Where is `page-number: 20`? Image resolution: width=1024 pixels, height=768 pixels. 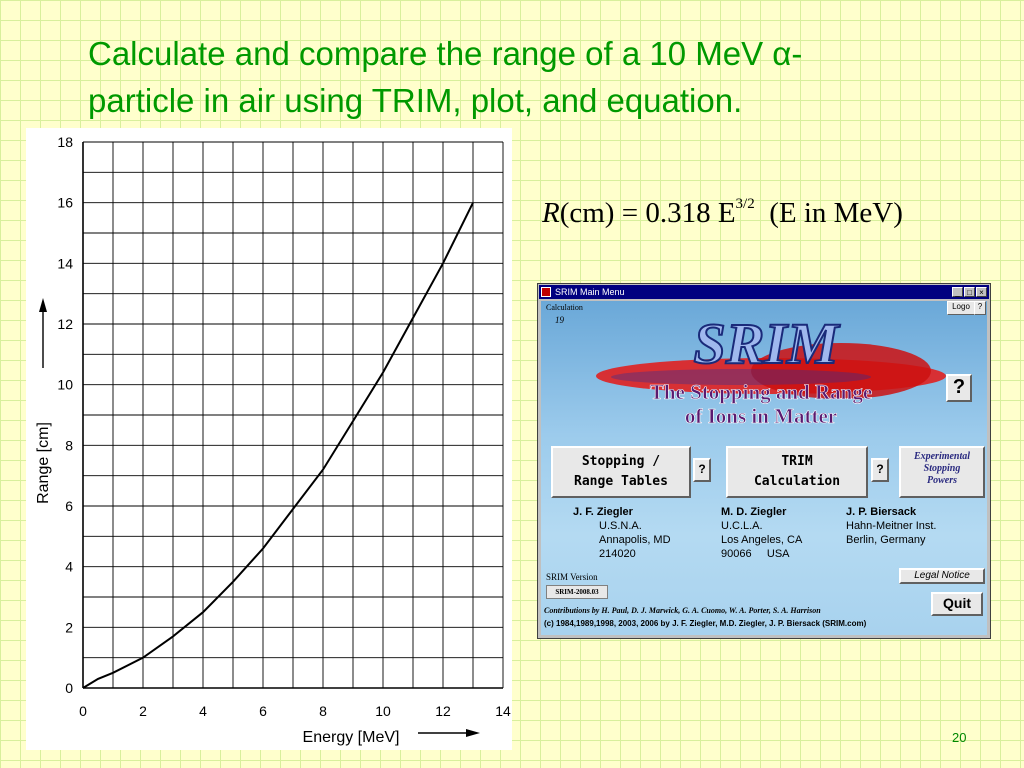
page-number: 20 is located at coordinates (959, 737).